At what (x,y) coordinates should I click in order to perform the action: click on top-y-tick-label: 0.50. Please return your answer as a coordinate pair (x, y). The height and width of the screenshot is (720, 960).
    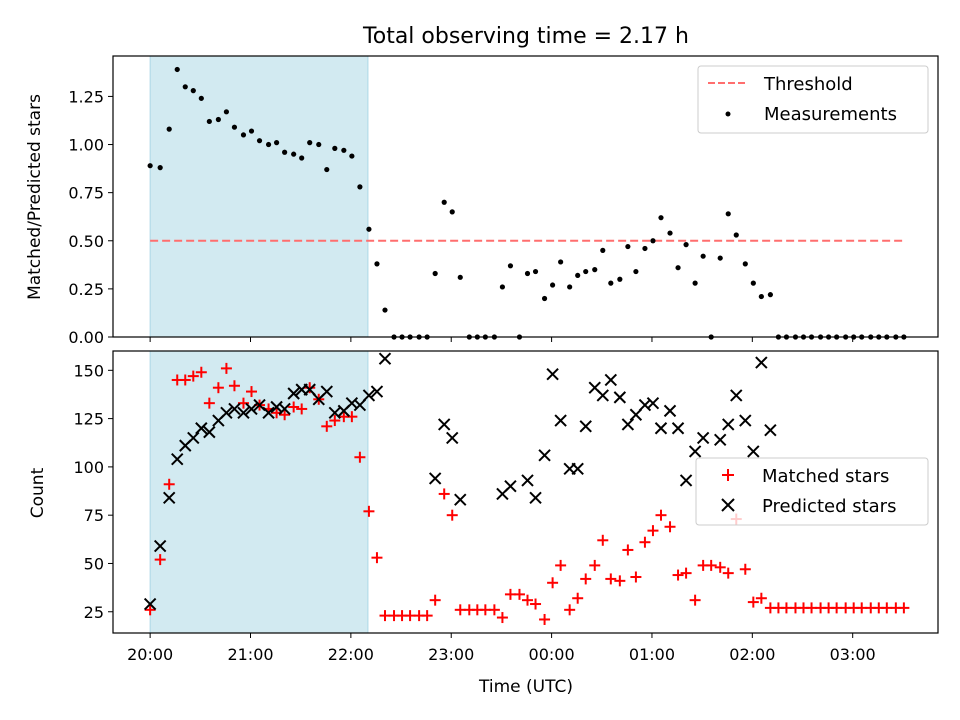
    Looking at the image, I should click on (86, 241).